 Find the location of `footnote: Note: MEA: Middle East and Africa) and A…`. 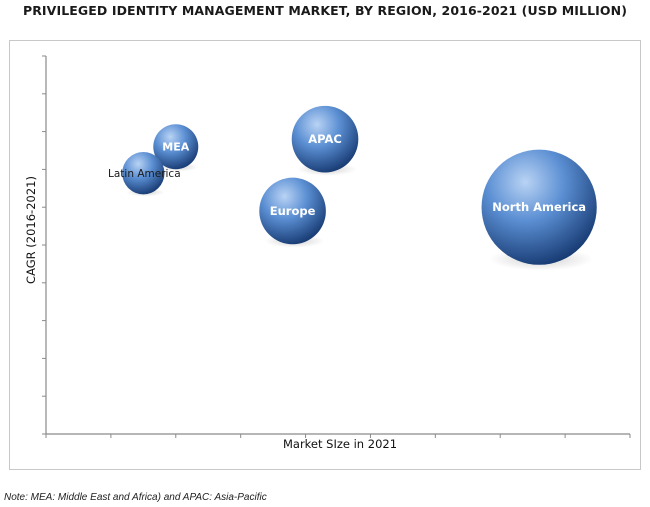

footnote: Note: MEA: Middle East and Africa) and A… is located at coordinates (135, 497).